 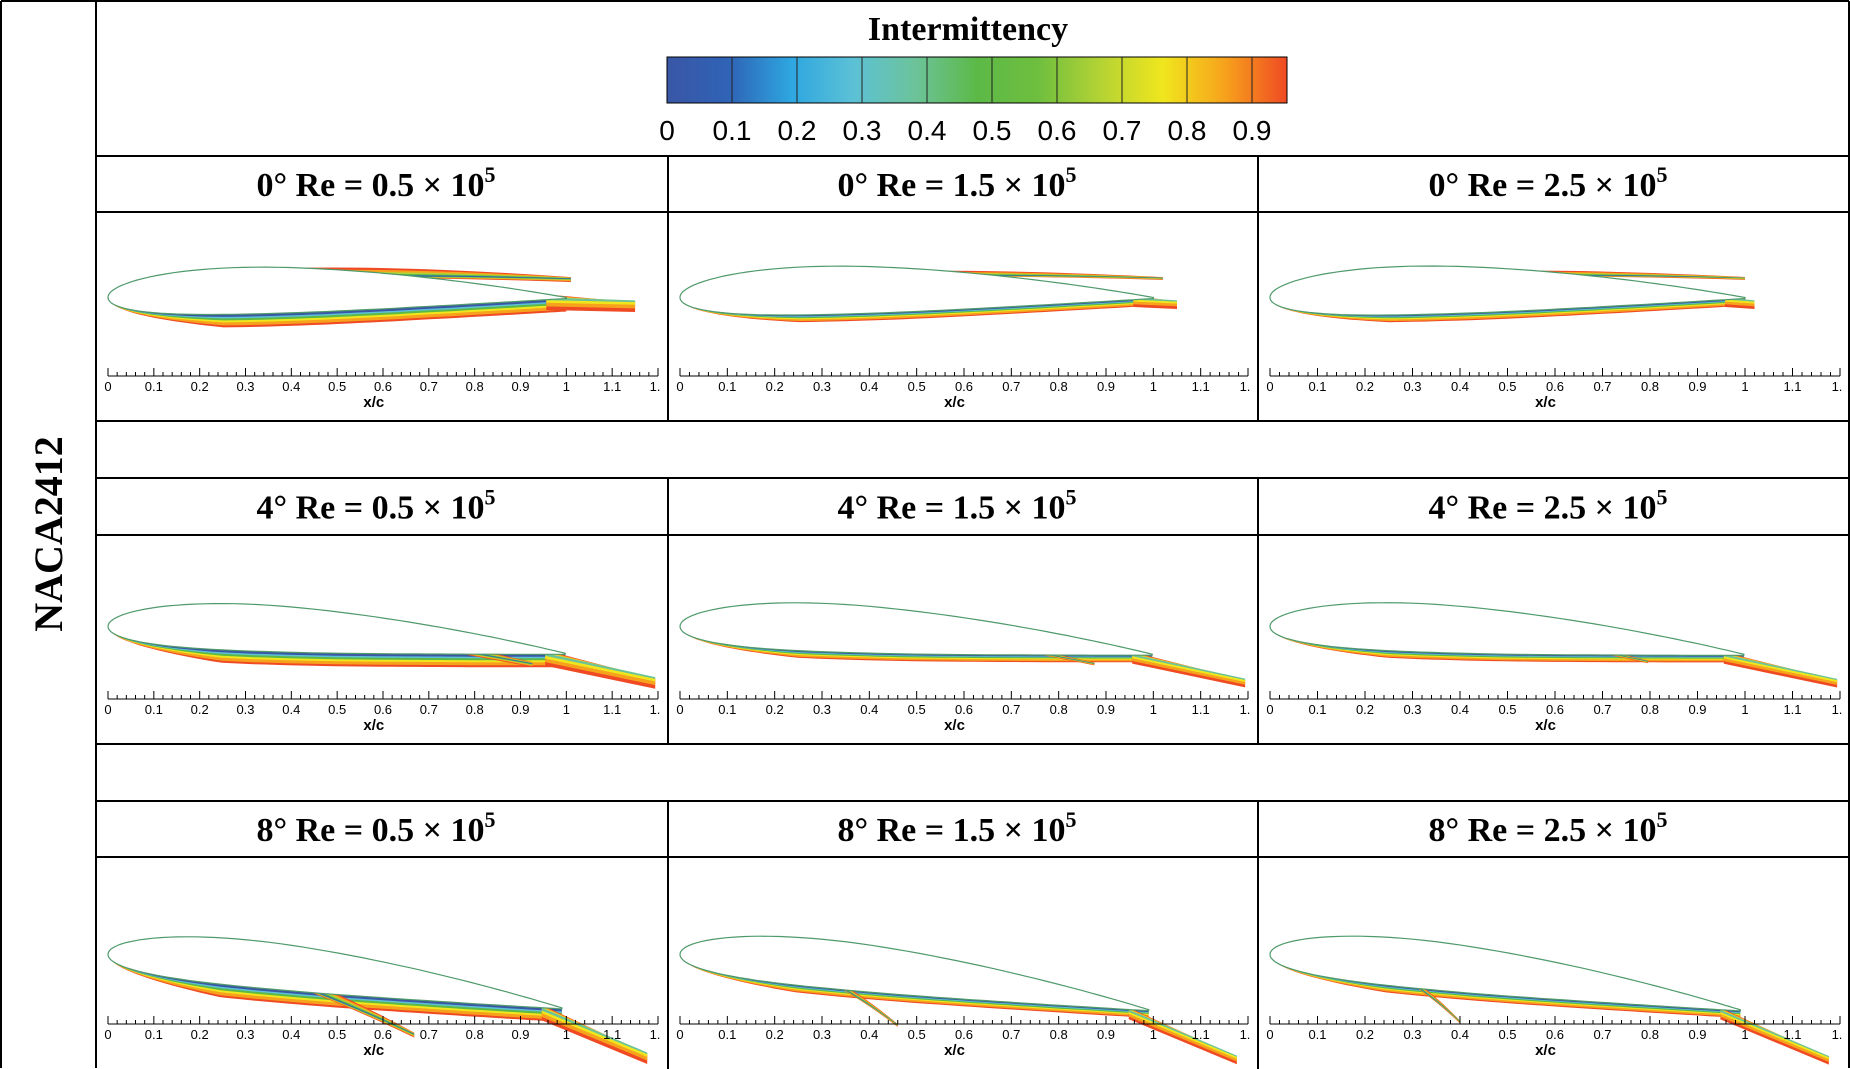 What do you see at coordinates (385, 185) in the screenshot?
I see `panel-title-re: Re = 0.5 × 10` at bounding box center [385, 185].